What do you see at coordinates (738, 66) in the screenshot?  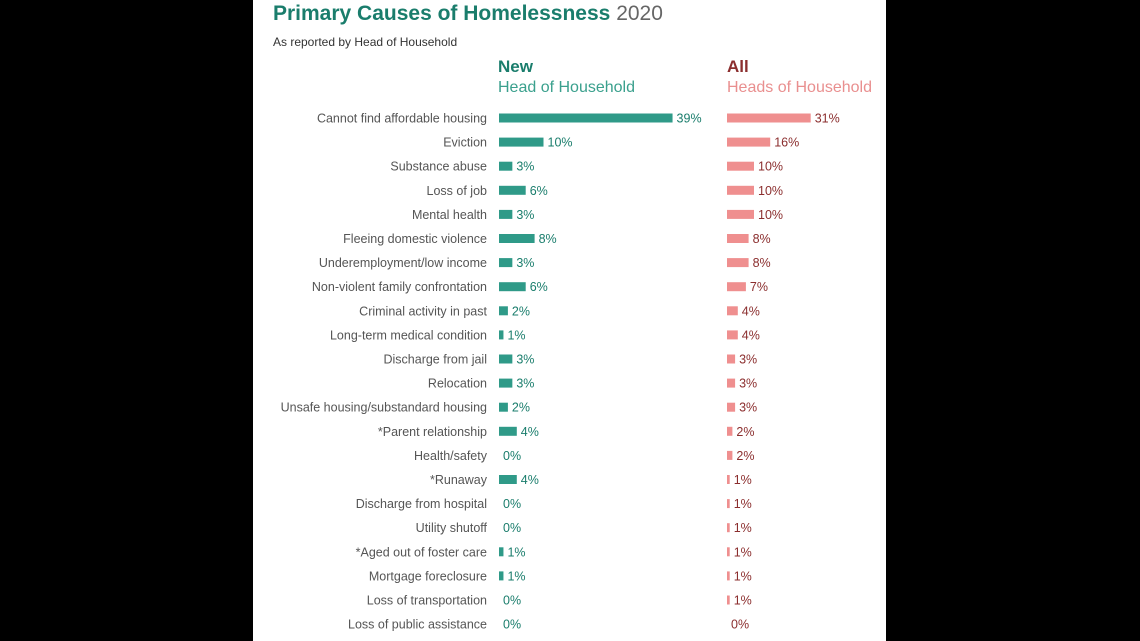 I see `all-header-line1: All` at bounding box center [738, 66].